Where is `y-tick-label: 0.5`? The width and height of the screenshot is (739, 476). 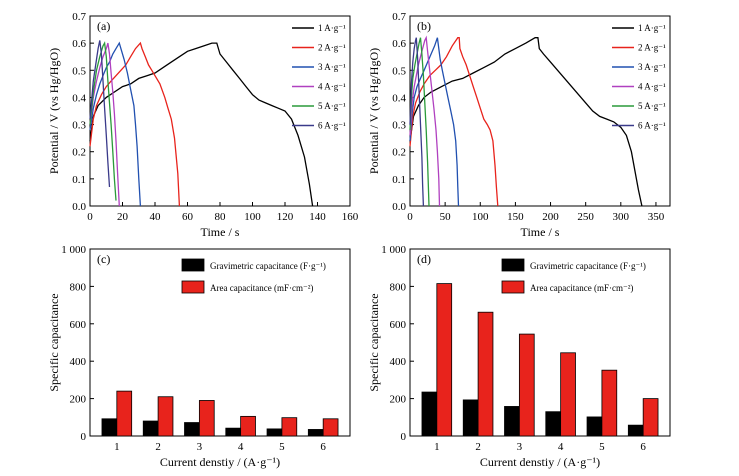 y-tick-label: 0.5 is located at coordinates (79, 71).